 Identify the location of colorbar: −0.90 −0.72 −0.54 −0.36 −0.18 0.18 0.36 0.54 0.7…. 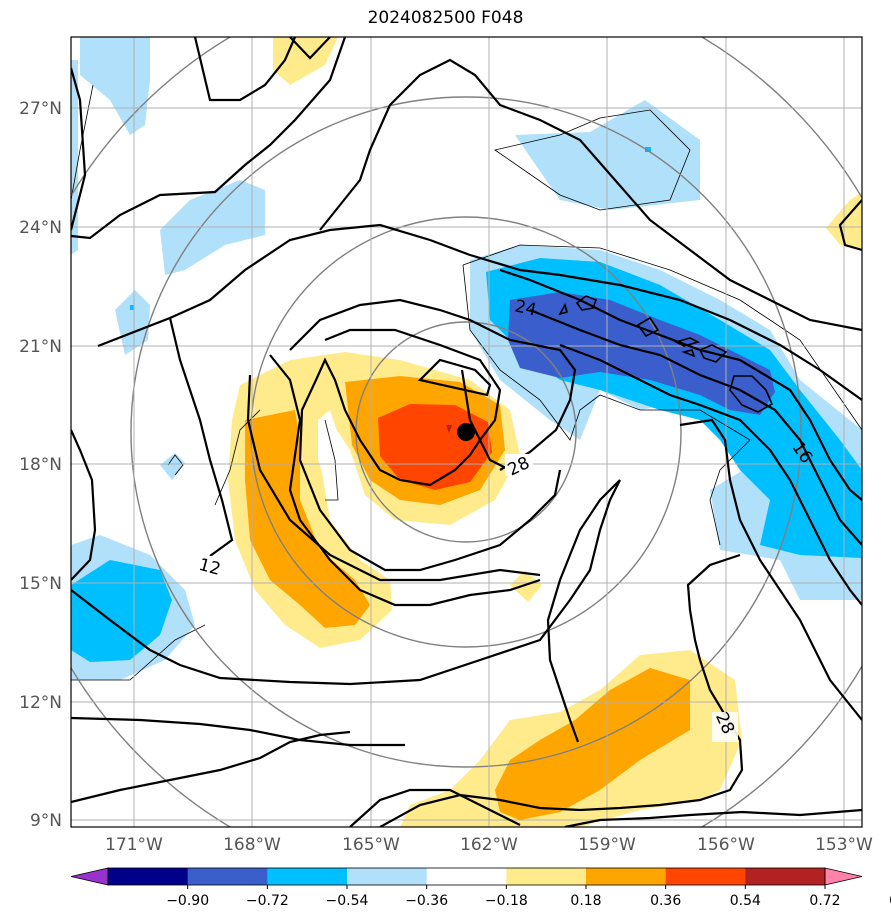
(480, 888).